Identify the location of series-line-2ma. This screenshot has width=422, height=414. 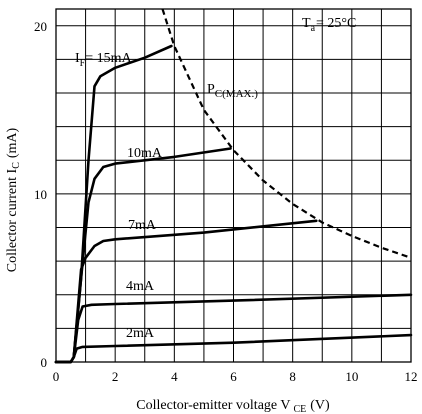
(233, 348).